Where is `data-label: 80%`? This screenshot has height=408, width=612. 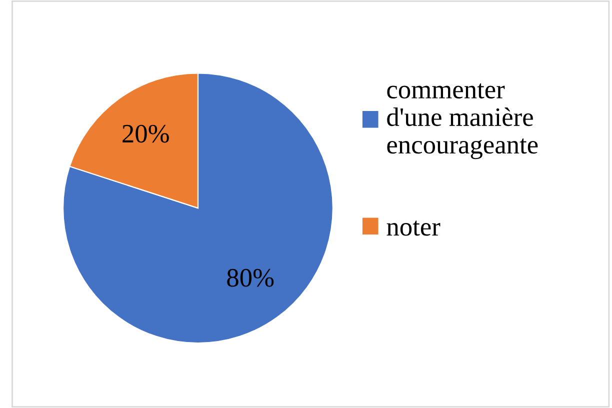 data-label: 80% is located at coordinates (250, 277).